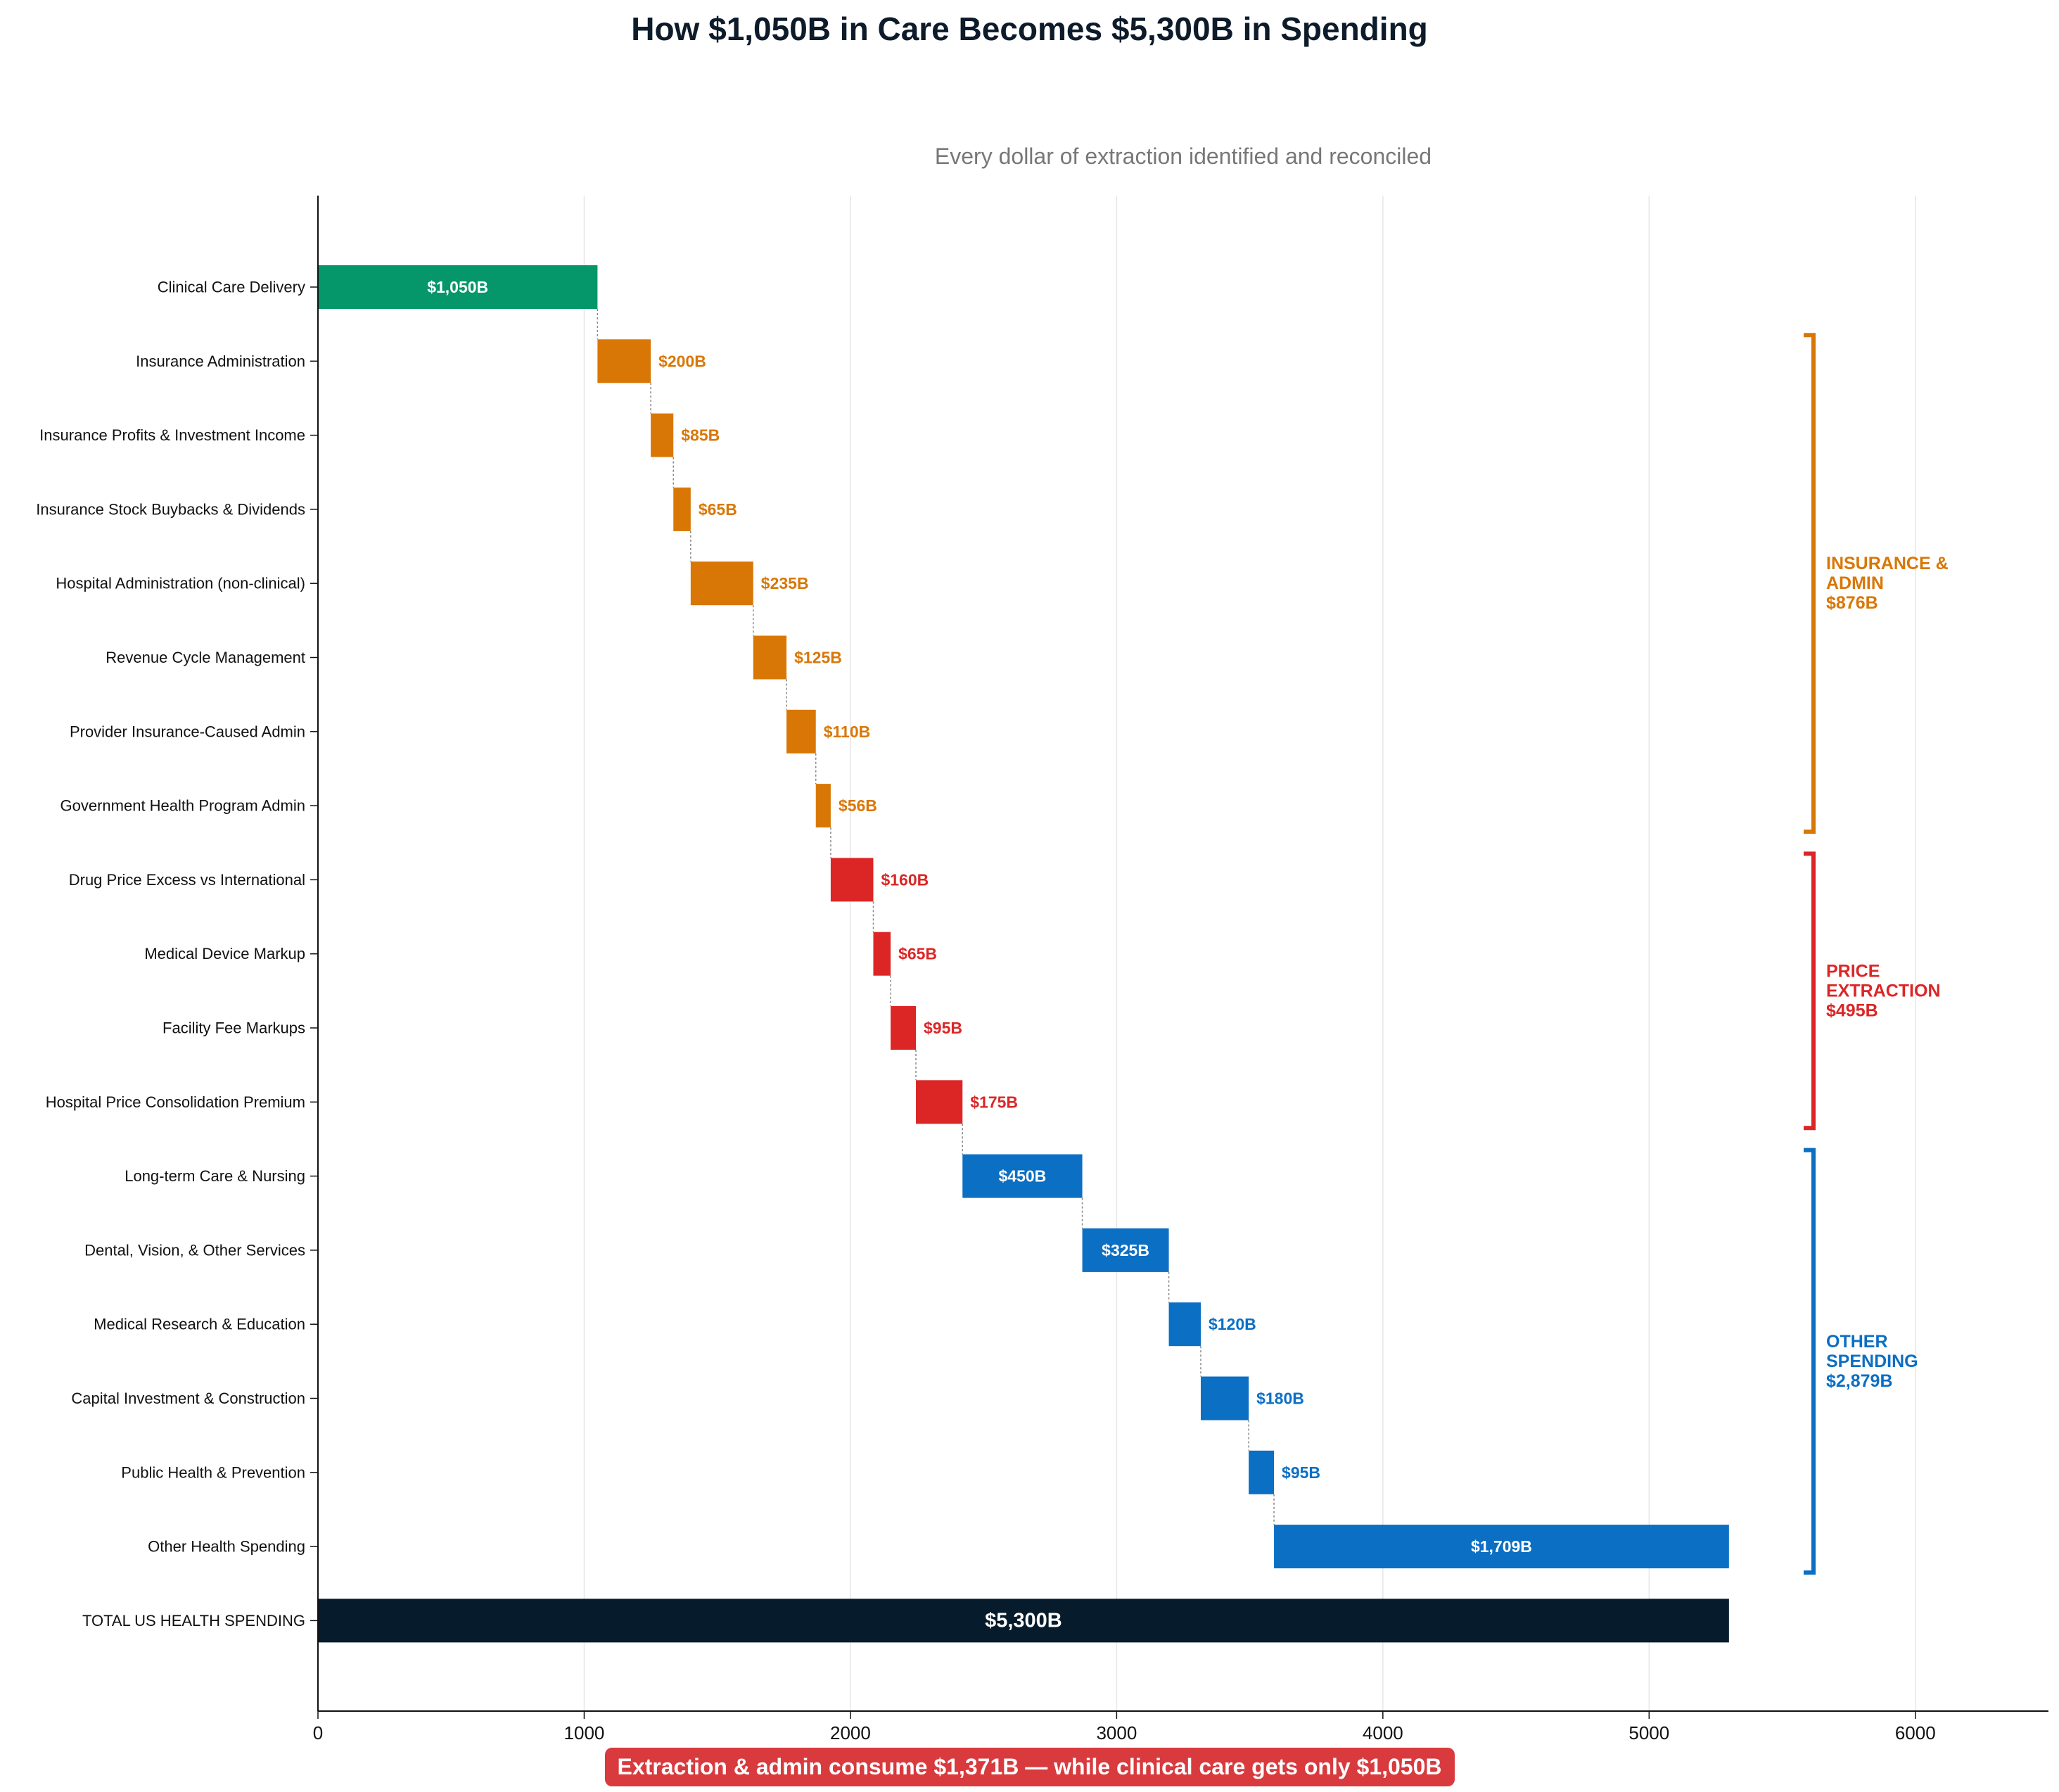  Describe the element at coordinates (187, 880) in the screenshot. I see `category-label-drug-price-excess-vs-international: Drug Price Excess vs International` at that location.